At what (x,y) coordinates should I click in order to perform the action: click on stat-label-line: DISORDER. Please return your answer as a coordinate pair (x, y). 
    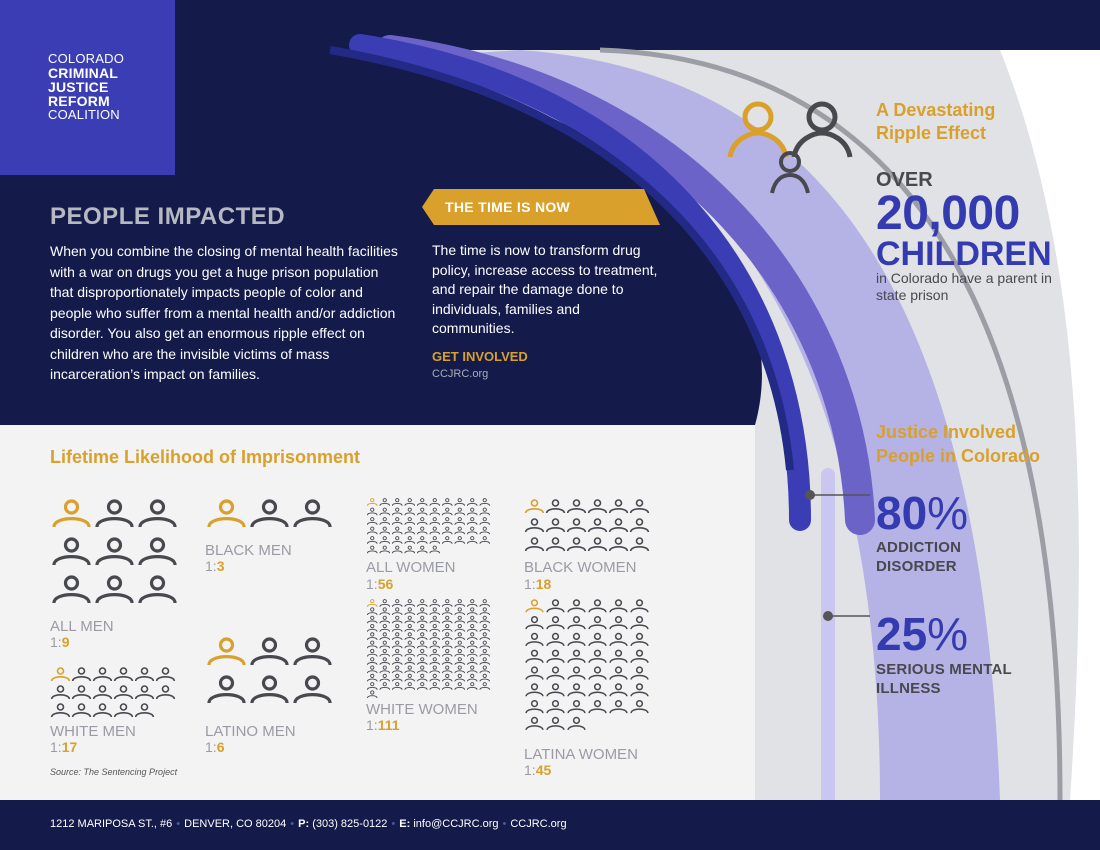
    Looking at the image, I should click on (916, 566).